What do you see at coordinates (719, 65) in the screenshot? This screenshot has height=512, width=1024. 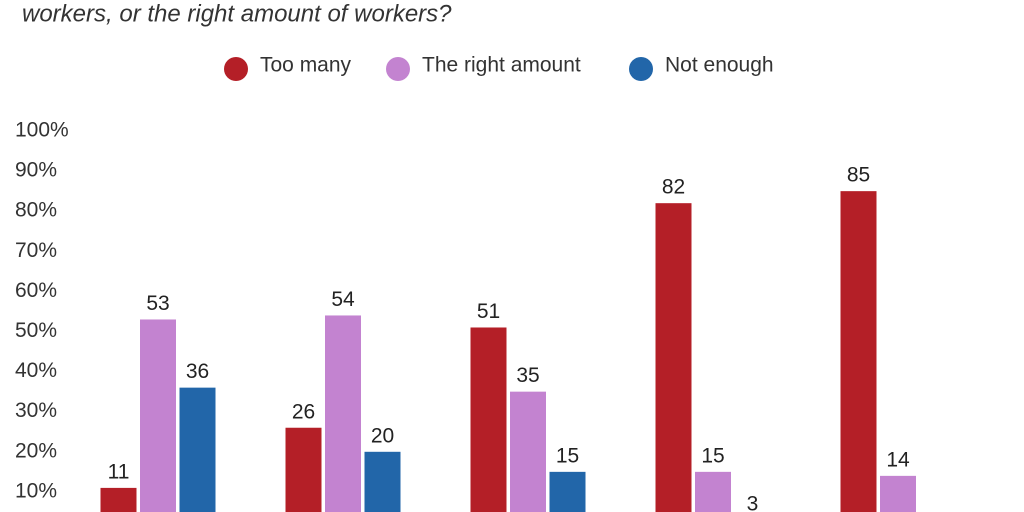 I see `legend-label: Not enough` at bounding box center [719, 65].